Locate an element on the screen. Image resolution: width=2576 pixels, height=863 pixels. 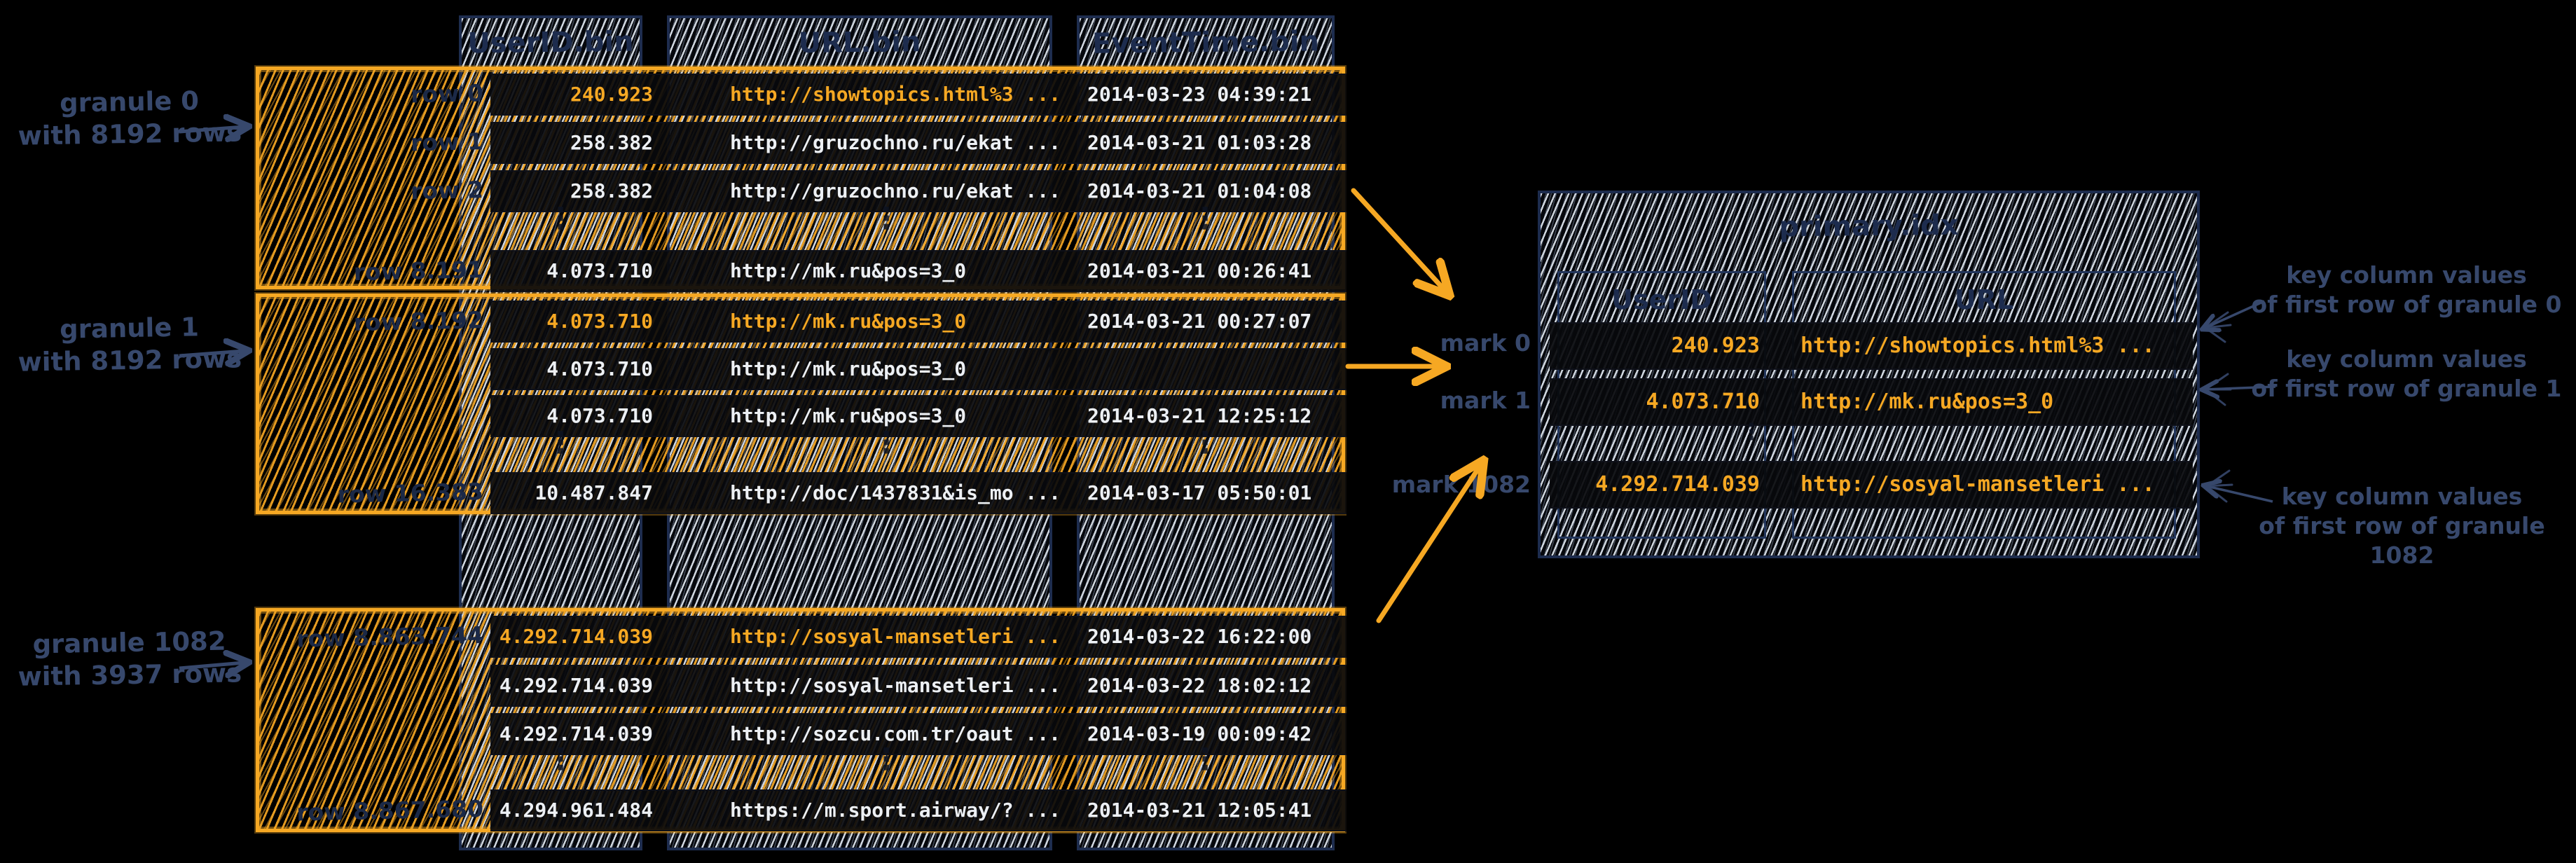
table-row: 4.073.710 http://mk.ru&pos=3_0 is located at coordinates (918, 369).